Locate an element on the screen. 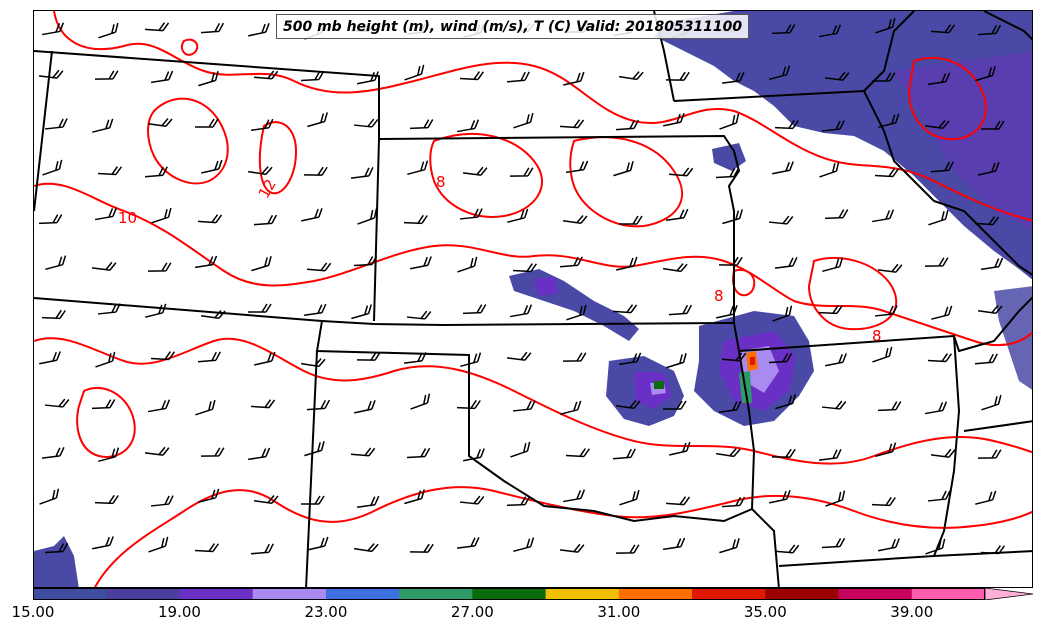 The image size is (1041, 633). contour-line is located at coordinates (486, 175).